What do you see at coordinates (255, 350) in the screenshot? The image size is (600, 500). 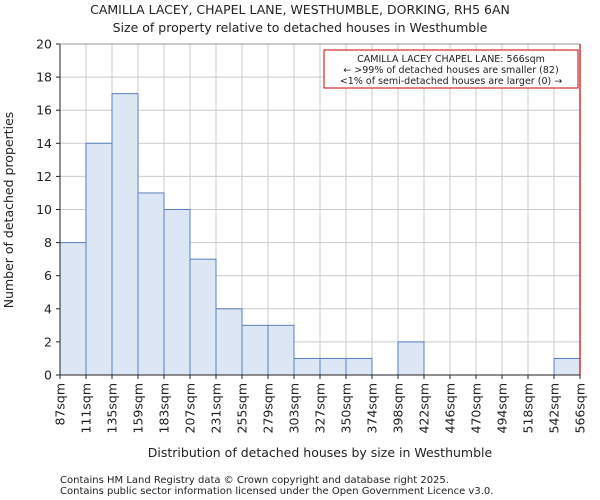 I see `bar-255sqm` at bounding box center [255, 350].